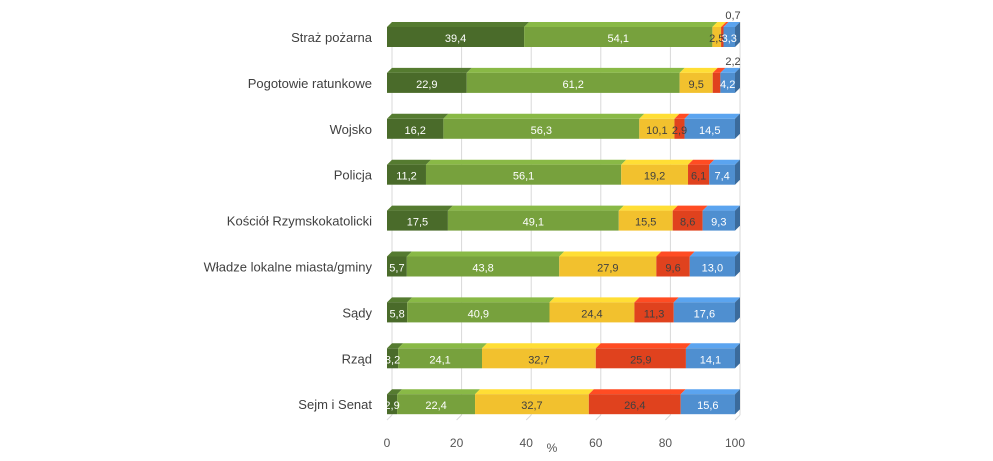 The width and height of the screenshot is (993, 461). Describe the element at coordinates (732, 62) in the screenshot. I see `data-label: 2,2` at that location.